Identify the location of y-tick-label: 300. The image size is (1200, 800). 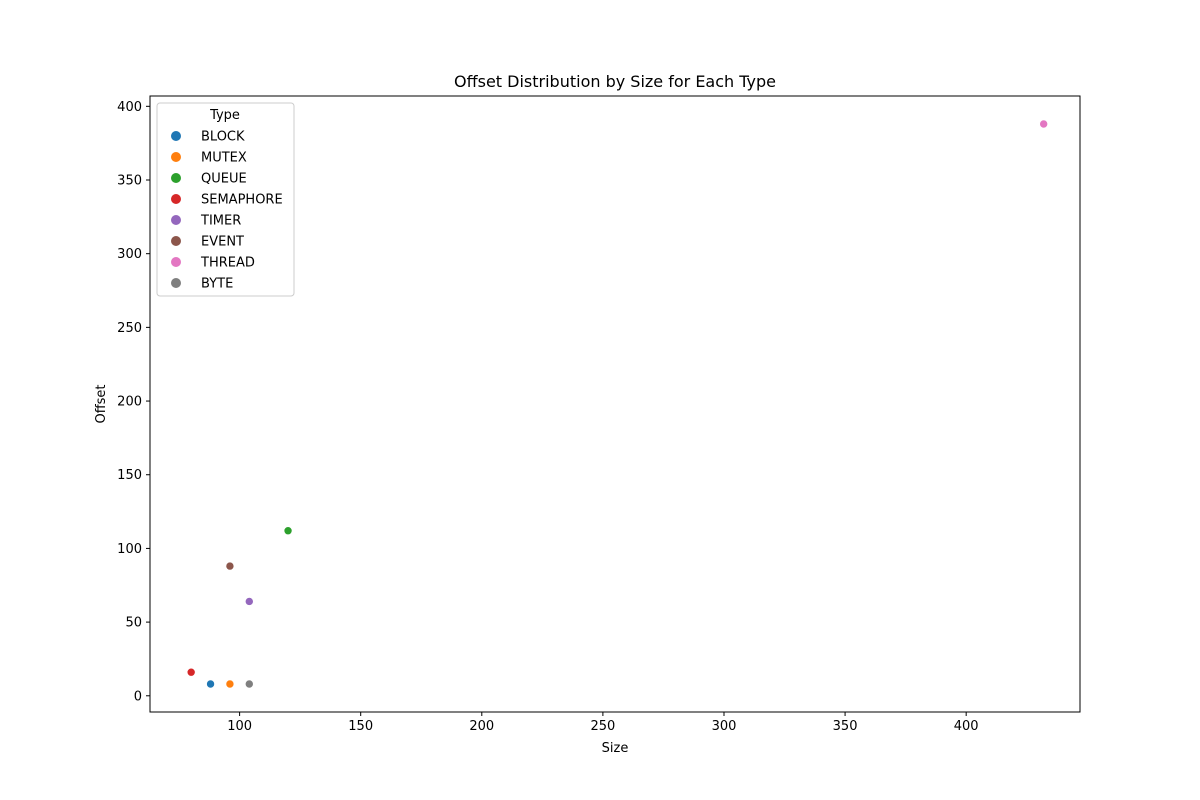
(129, 254).